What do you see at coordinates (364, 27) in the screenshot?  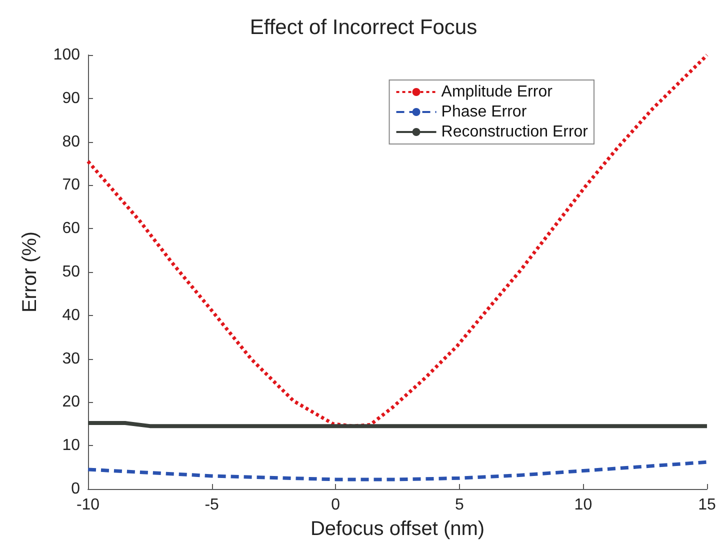 I see `chart-title: Effect of Incorrect Focus` at bounding box center [364, 27].